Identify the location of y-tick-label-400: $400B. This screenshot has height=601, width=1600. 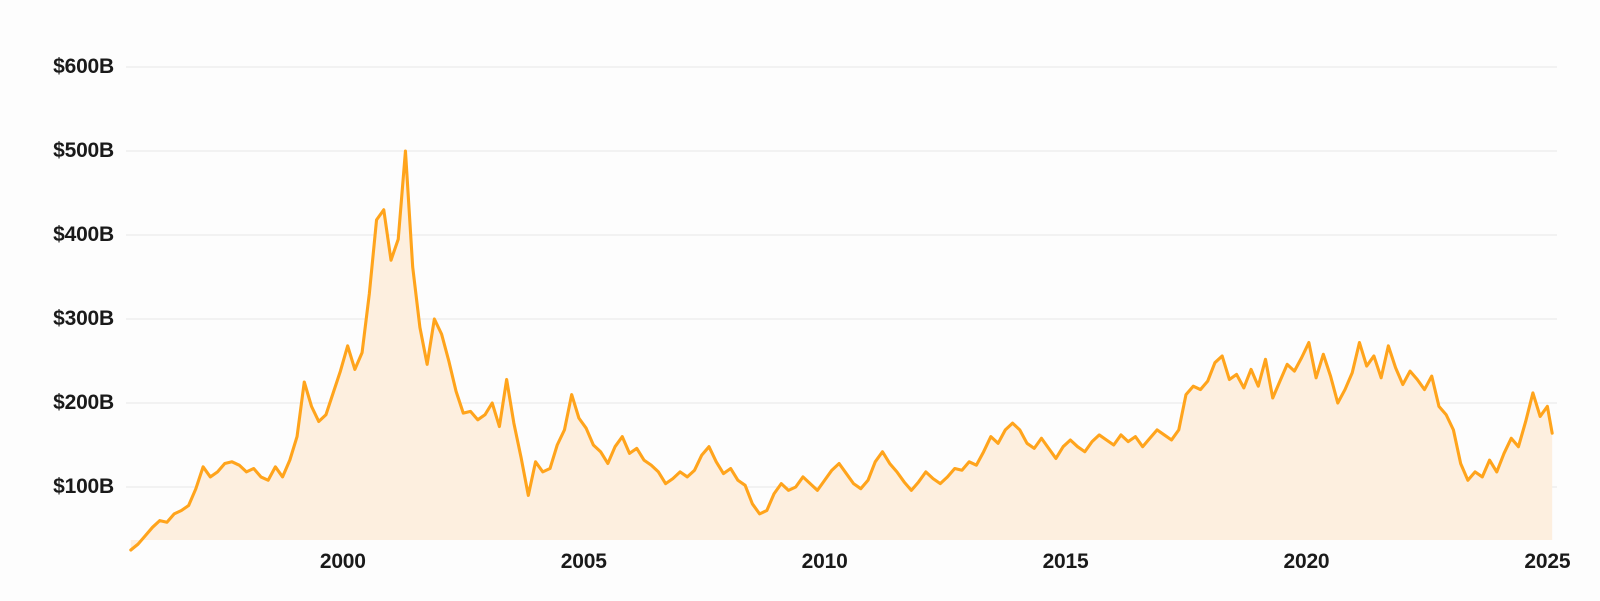
(83, 234).